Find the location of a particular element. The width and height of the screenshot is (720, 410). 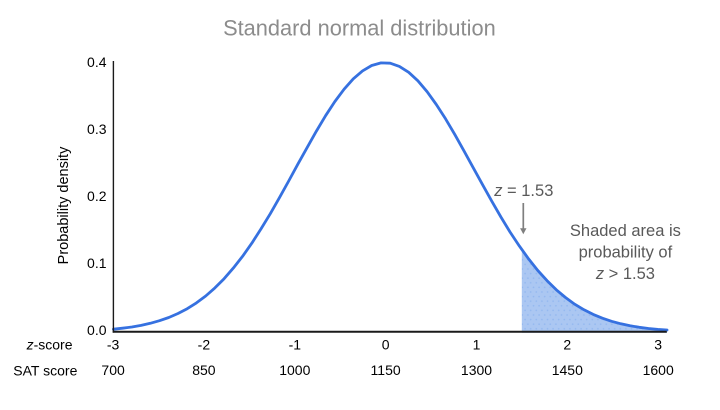

svg-text: Standard normal distribution is located at coordinates (359, 28).